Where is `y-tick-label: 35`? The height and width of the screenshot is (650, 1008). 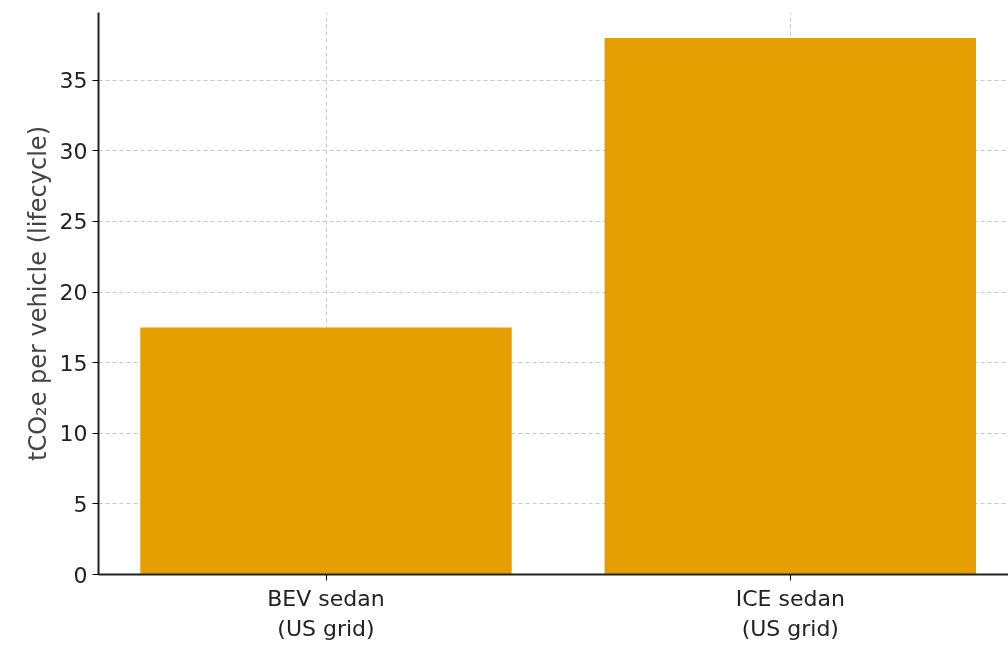
y-tick-label: 35 is located at coordinates (73, 81).